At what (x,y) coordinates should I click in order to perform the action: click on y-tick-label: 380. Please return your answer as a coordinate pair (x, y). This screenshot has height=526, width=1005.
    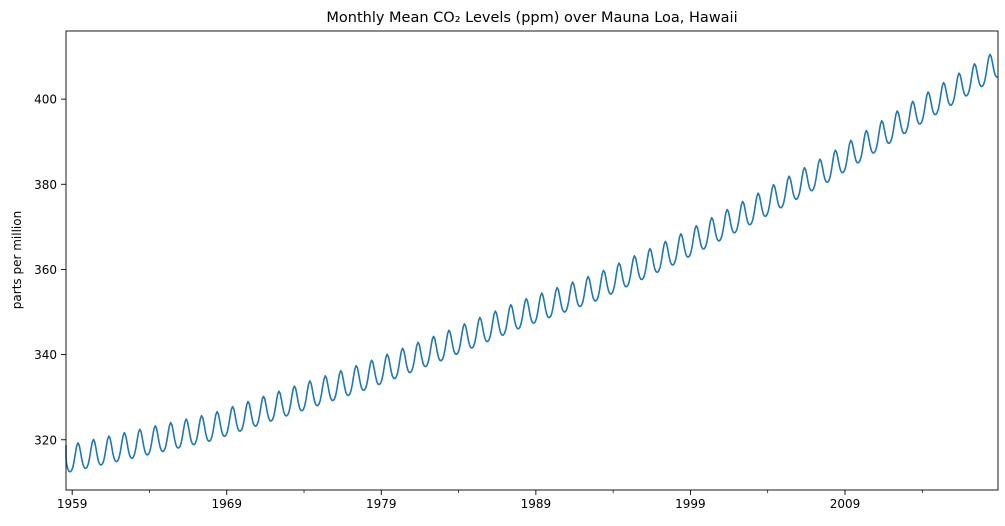
    Looking at the image, I should click on (45, 185).